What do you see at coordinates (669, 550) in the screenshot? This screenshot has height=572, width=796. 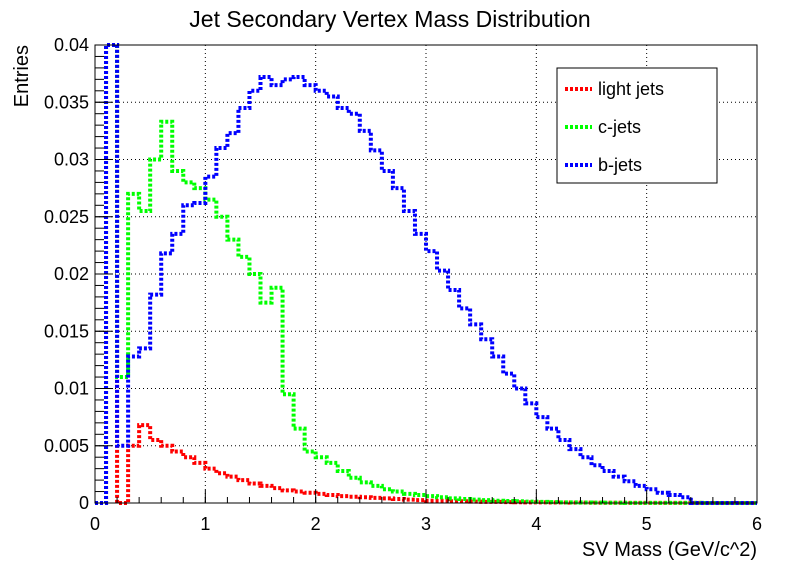 I see `x-axis-label: SV Mass (GeV/c^2)` at bounding box center [669, 550].